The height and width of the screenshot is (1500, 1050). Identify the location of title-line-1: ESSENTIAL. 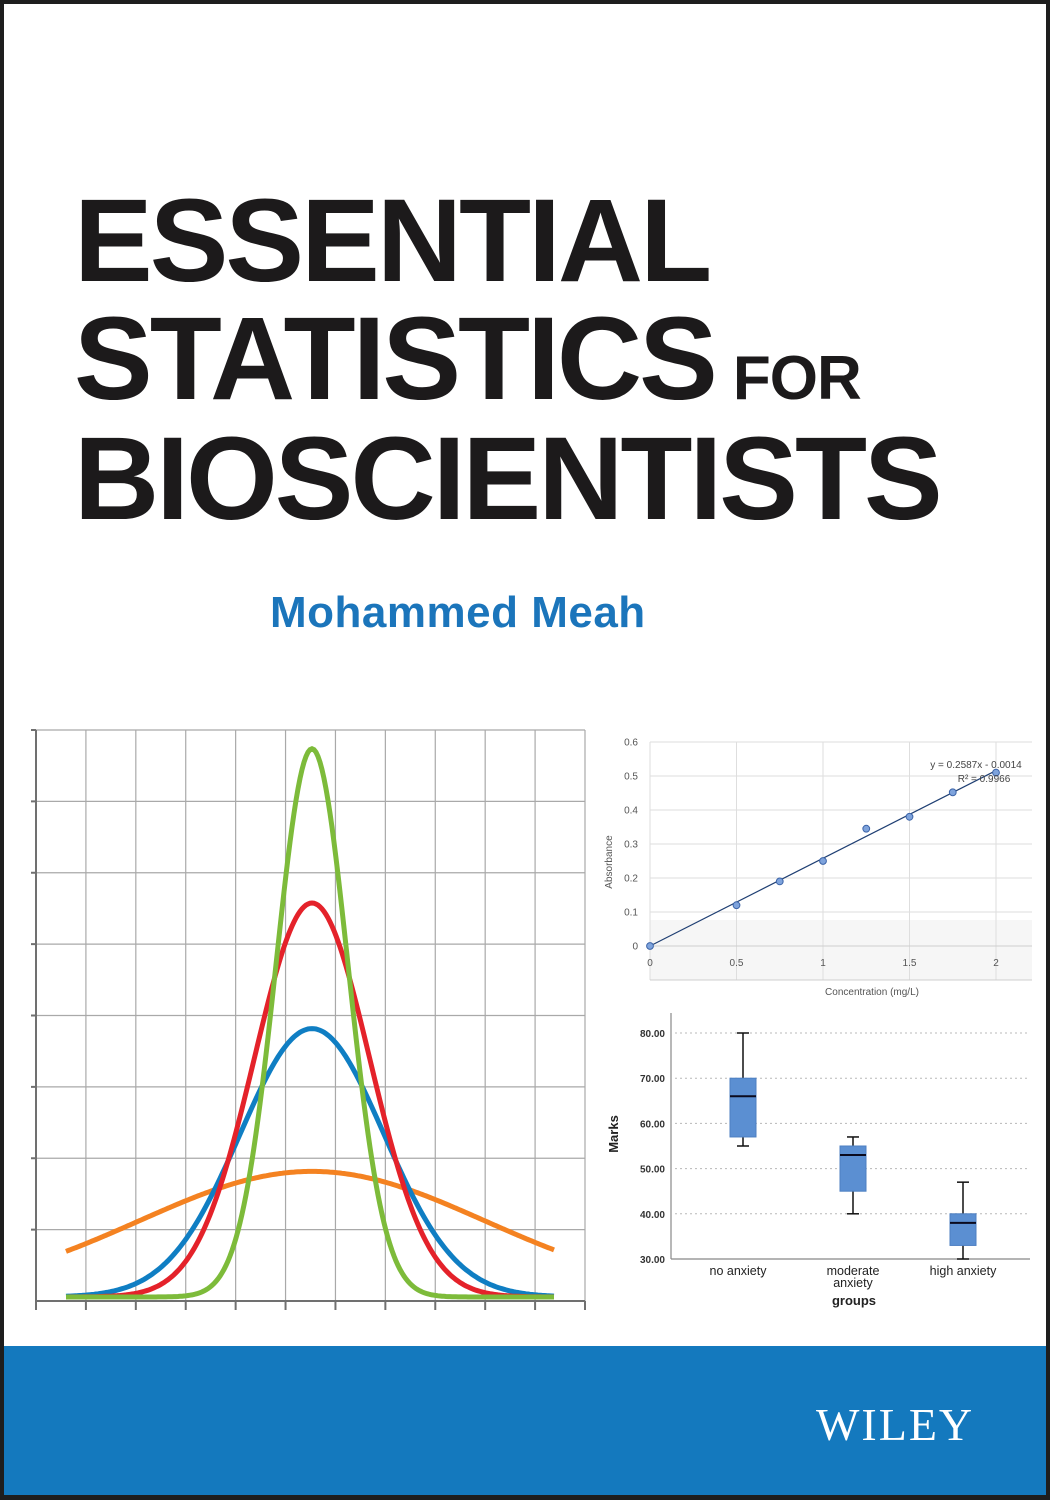
(393, 241).